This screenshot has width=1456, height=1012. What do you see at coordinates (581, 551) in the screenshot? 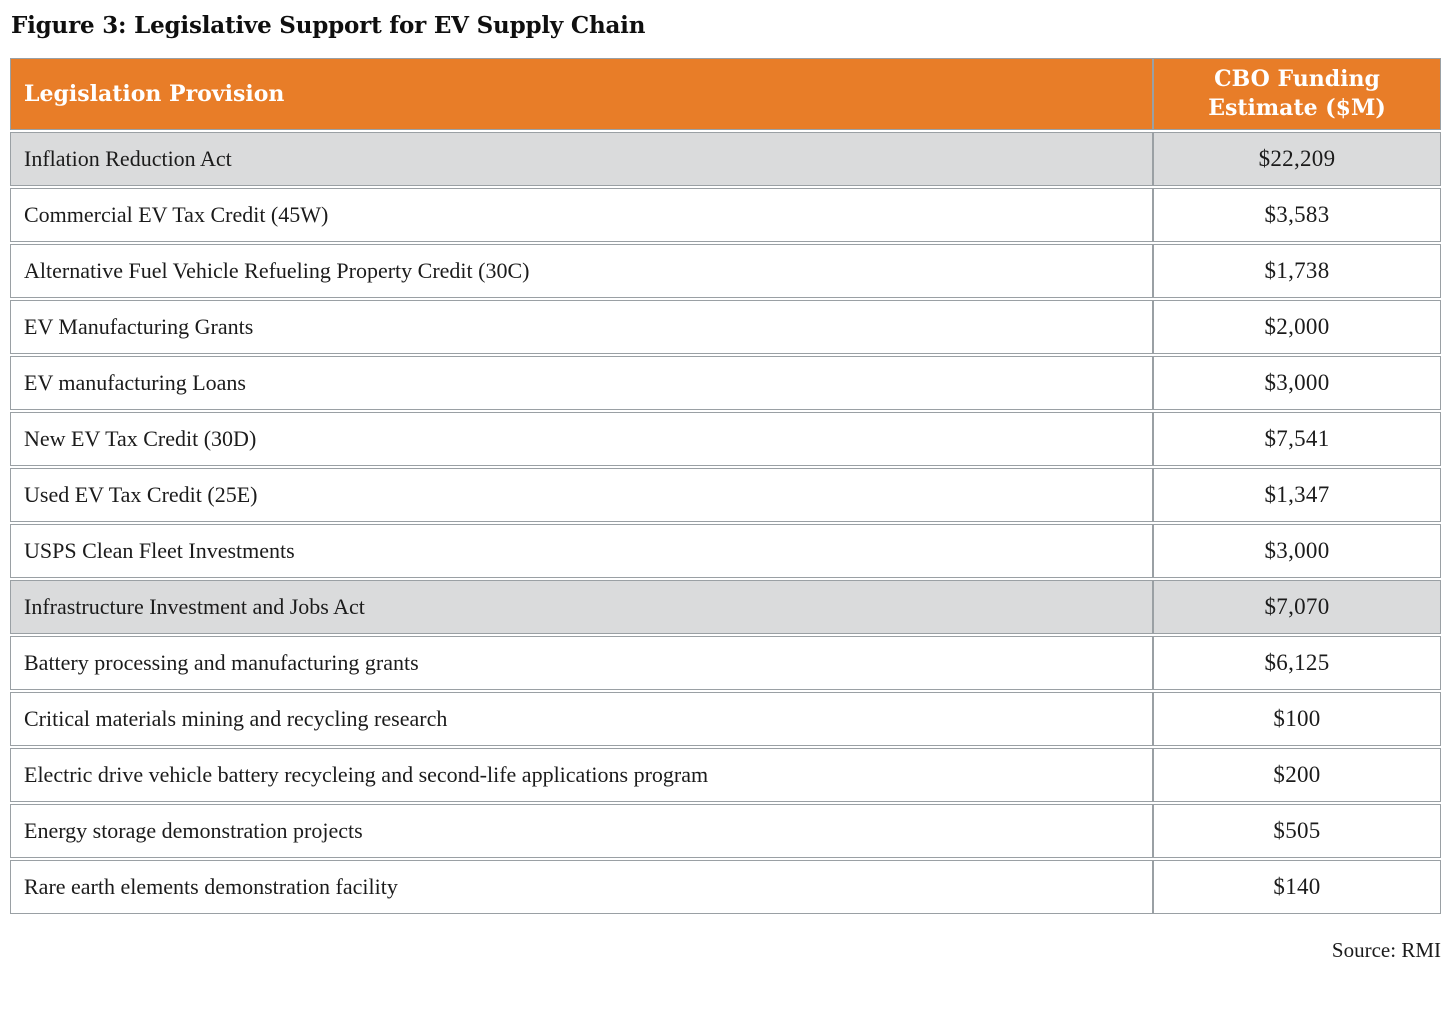
I see `provision-cell: USPS Clean Fleet Investments` at bounding box center [581, 551].